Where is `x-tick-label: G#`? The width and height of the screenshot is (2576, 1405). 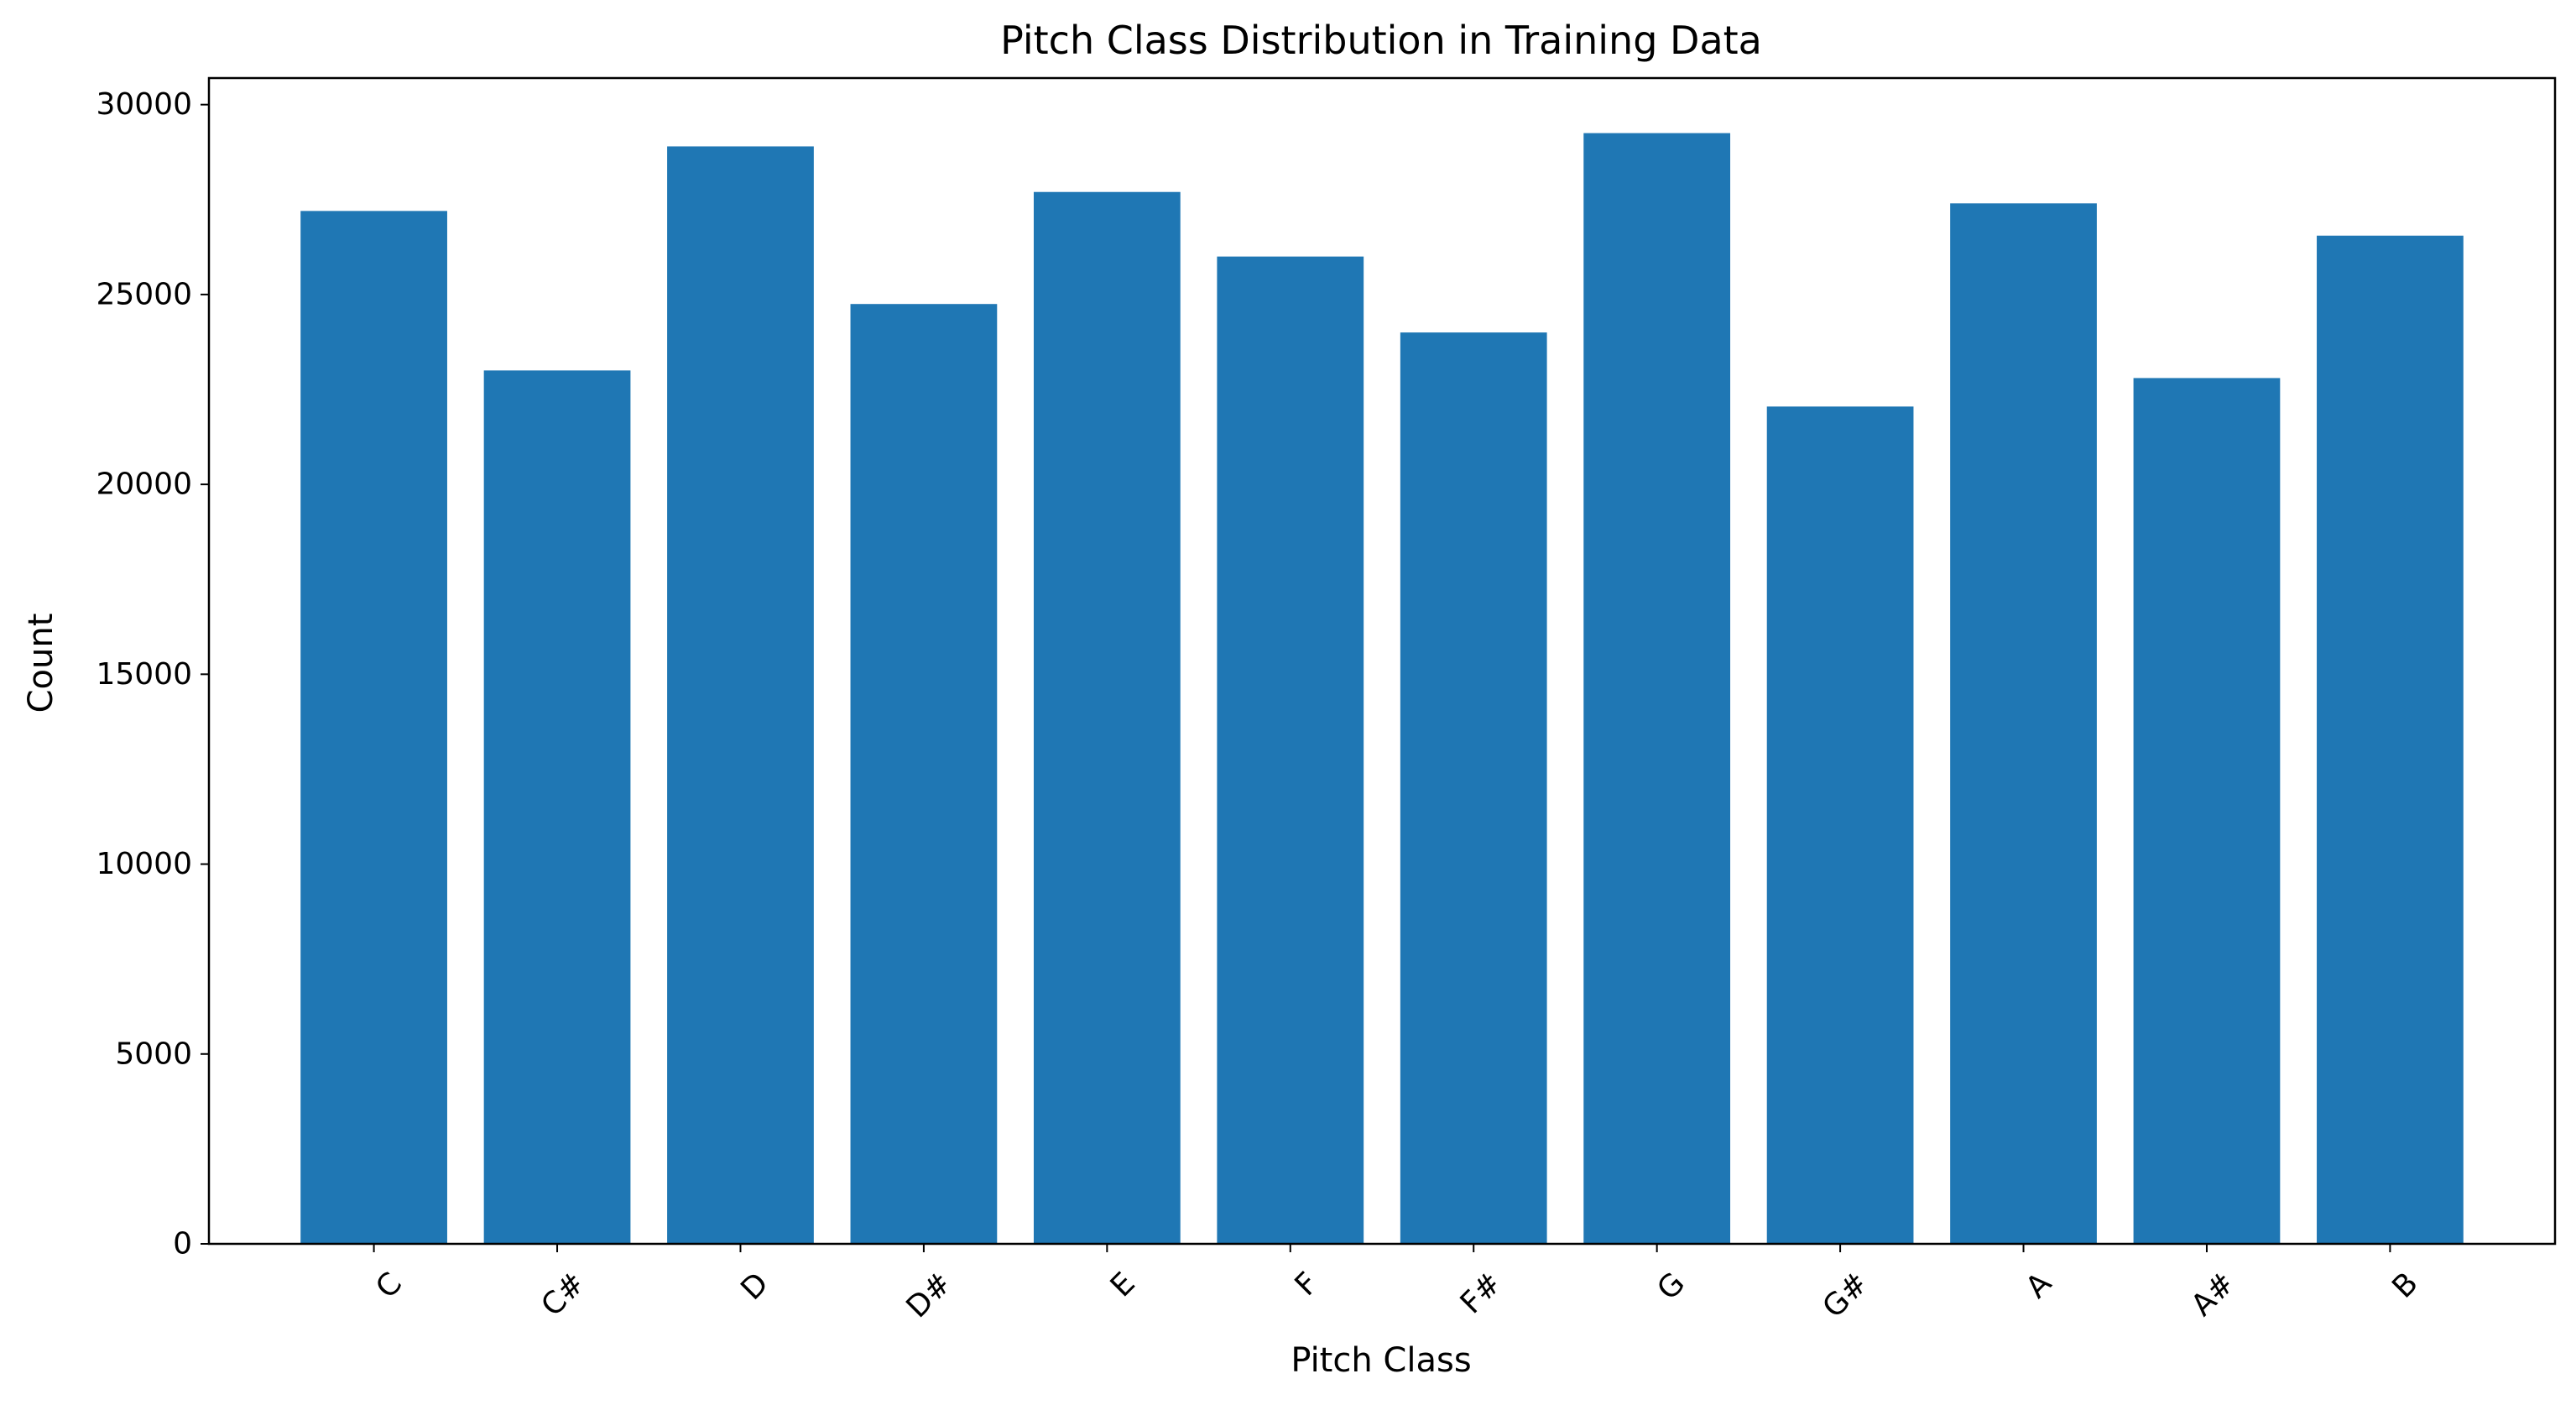 x-tick-label: G# is located at coordinates (1846, 1295).